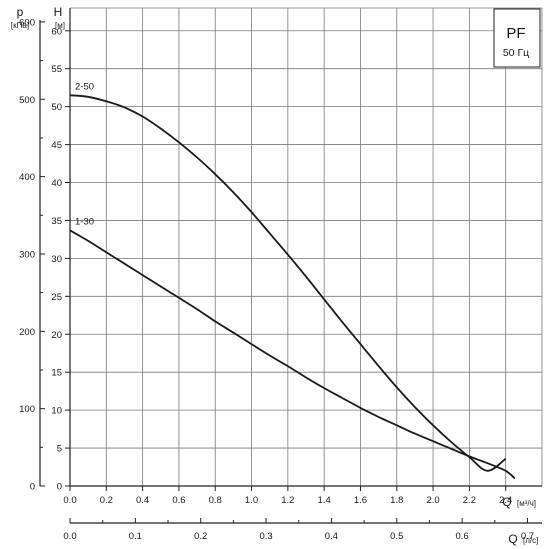 The height and width of the screenshot is (549, 552). Describe the element at coordinates (56, 373) in the screenshot. I see `head-tick-label: 15` at that location.